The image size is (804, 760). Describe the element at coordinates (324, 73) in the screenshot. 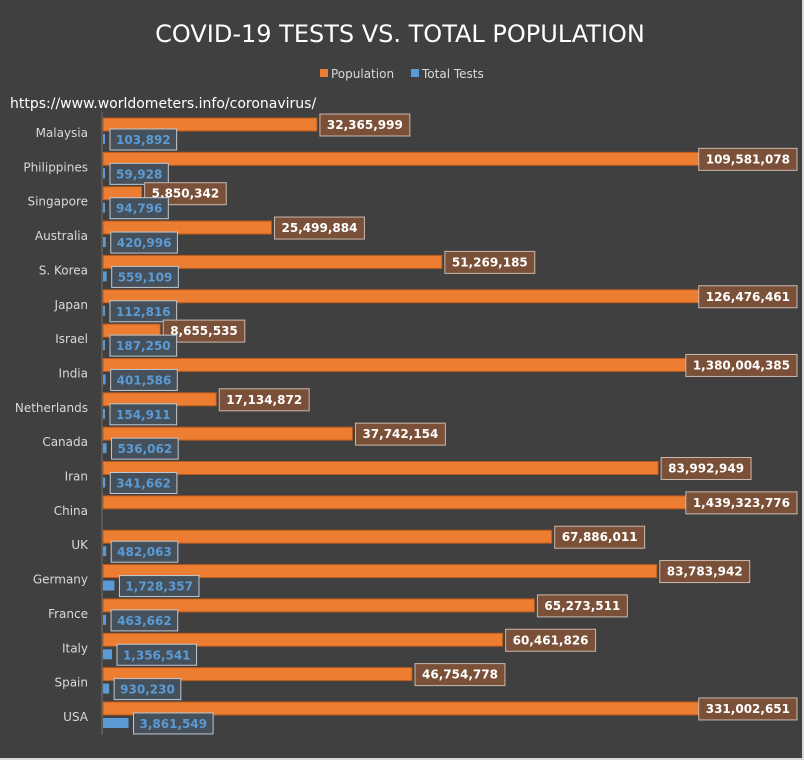

I see `legend-swatch-population` at that location.